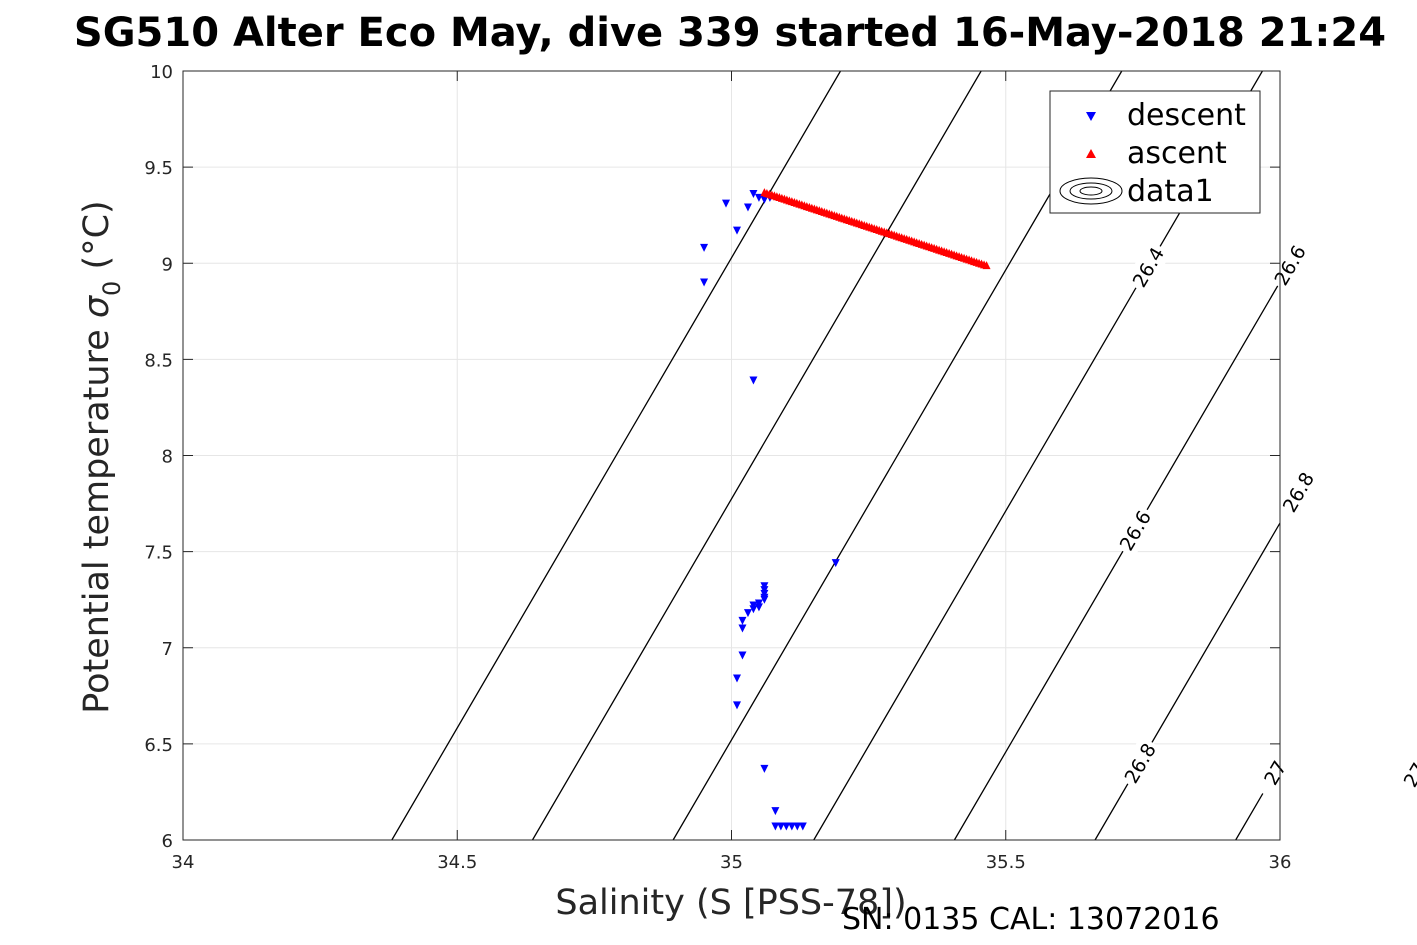  What do you see at coordinates (183, 862) in the screenshot?
I see `x-tick-label: 34` at bounding box center [183, 862].